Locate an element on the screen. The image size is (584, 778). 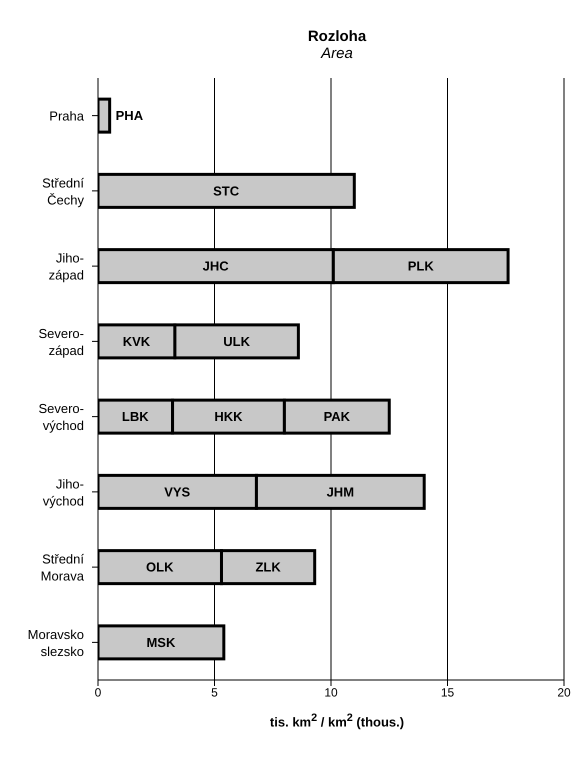
x-tick-label: 0 is located at coordinates (98, 693).